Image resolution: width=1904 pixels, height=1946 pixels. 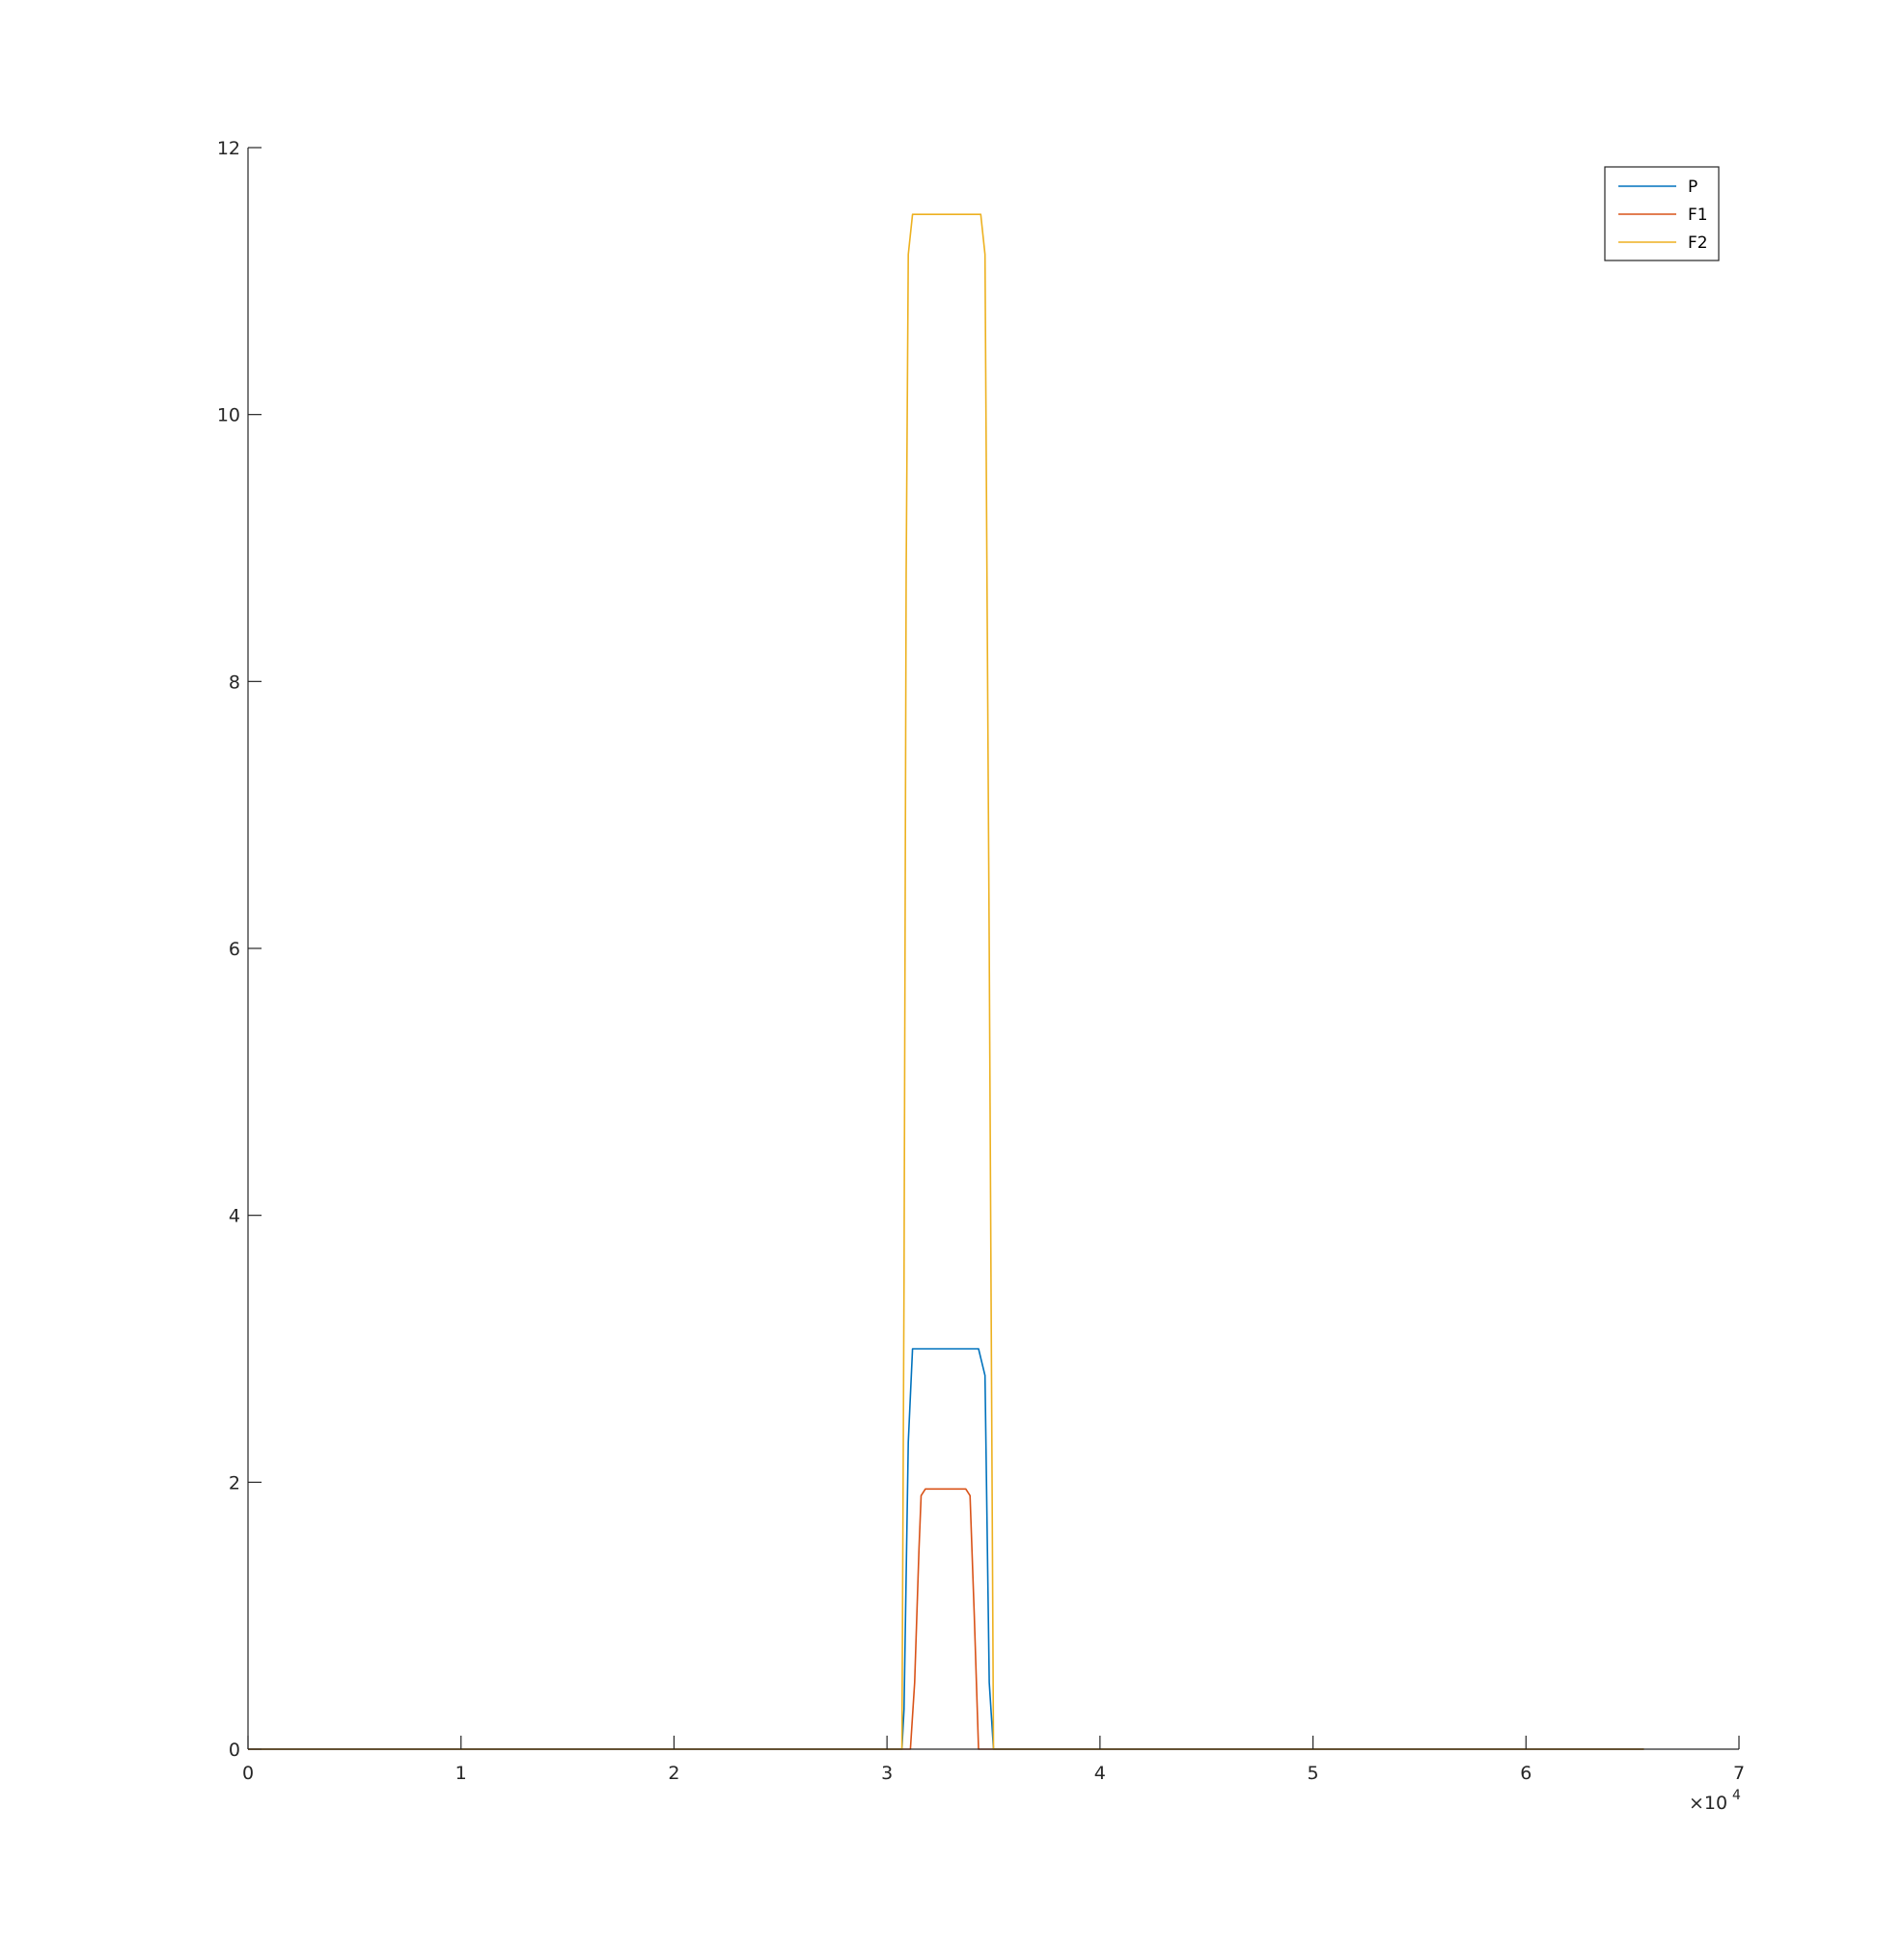 What do you see at coordinates (946, 1619) in the screenshot?
I see `series-line-f1` at bounding box center [946, 1619].